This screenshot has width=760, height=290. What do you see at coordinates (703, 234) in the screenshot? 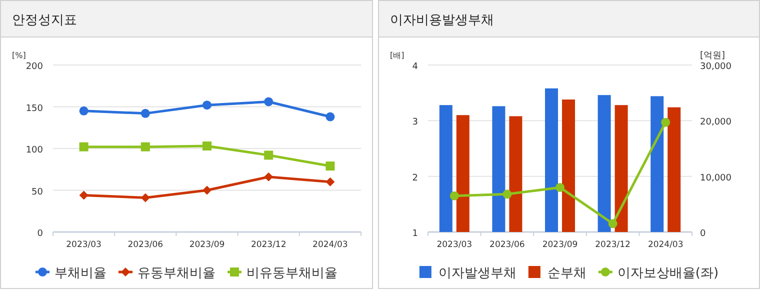
I see `y2-tick-label: 0` at bounding box center [703, 234].